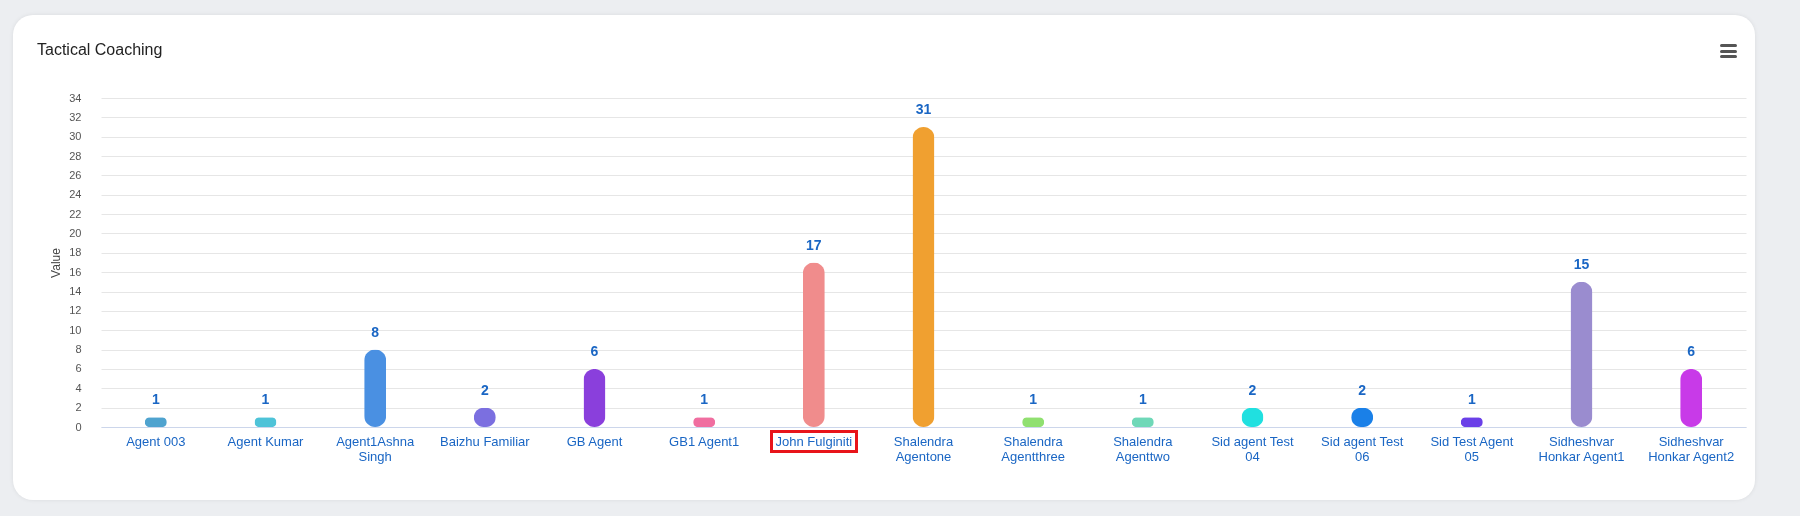 The width and height of the screenshot is (1800, 516). What do you see at coordinates (1472, 448) in the screenshot?
I see `x-tick-label: Sid Test Agent 05` at bounding box center [1472, 448].